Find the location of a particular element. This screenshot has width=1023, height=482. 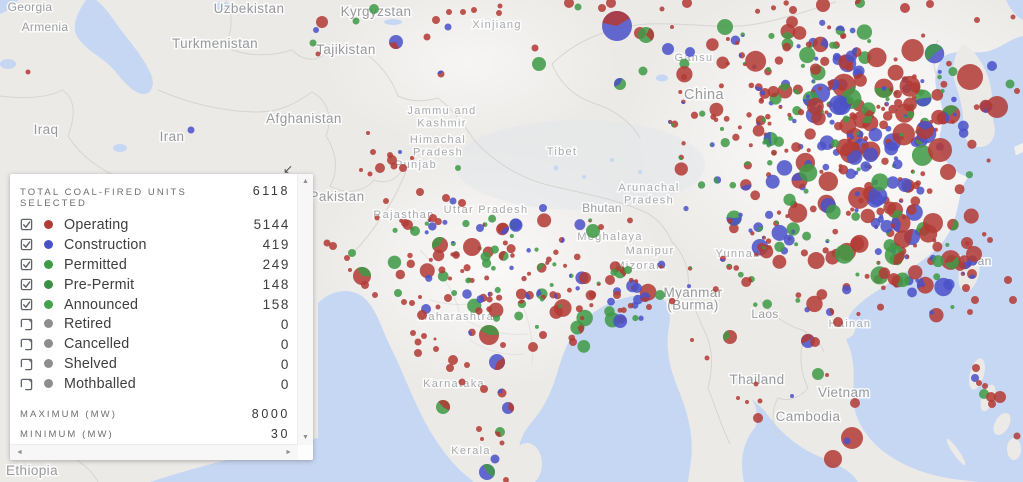

scroll-down-icon: ▼ is located at coordinates (305, 437).